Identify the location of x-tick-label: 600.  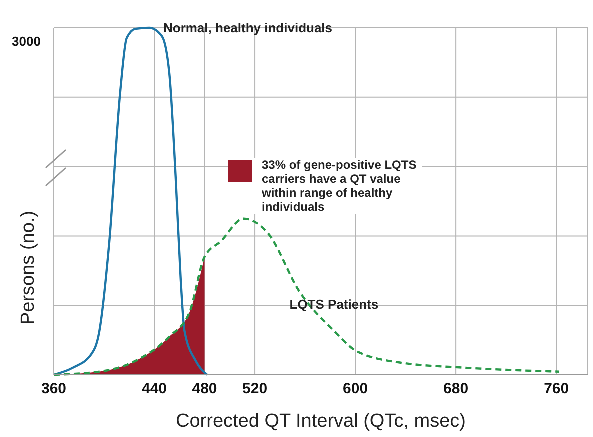
(355, 389).